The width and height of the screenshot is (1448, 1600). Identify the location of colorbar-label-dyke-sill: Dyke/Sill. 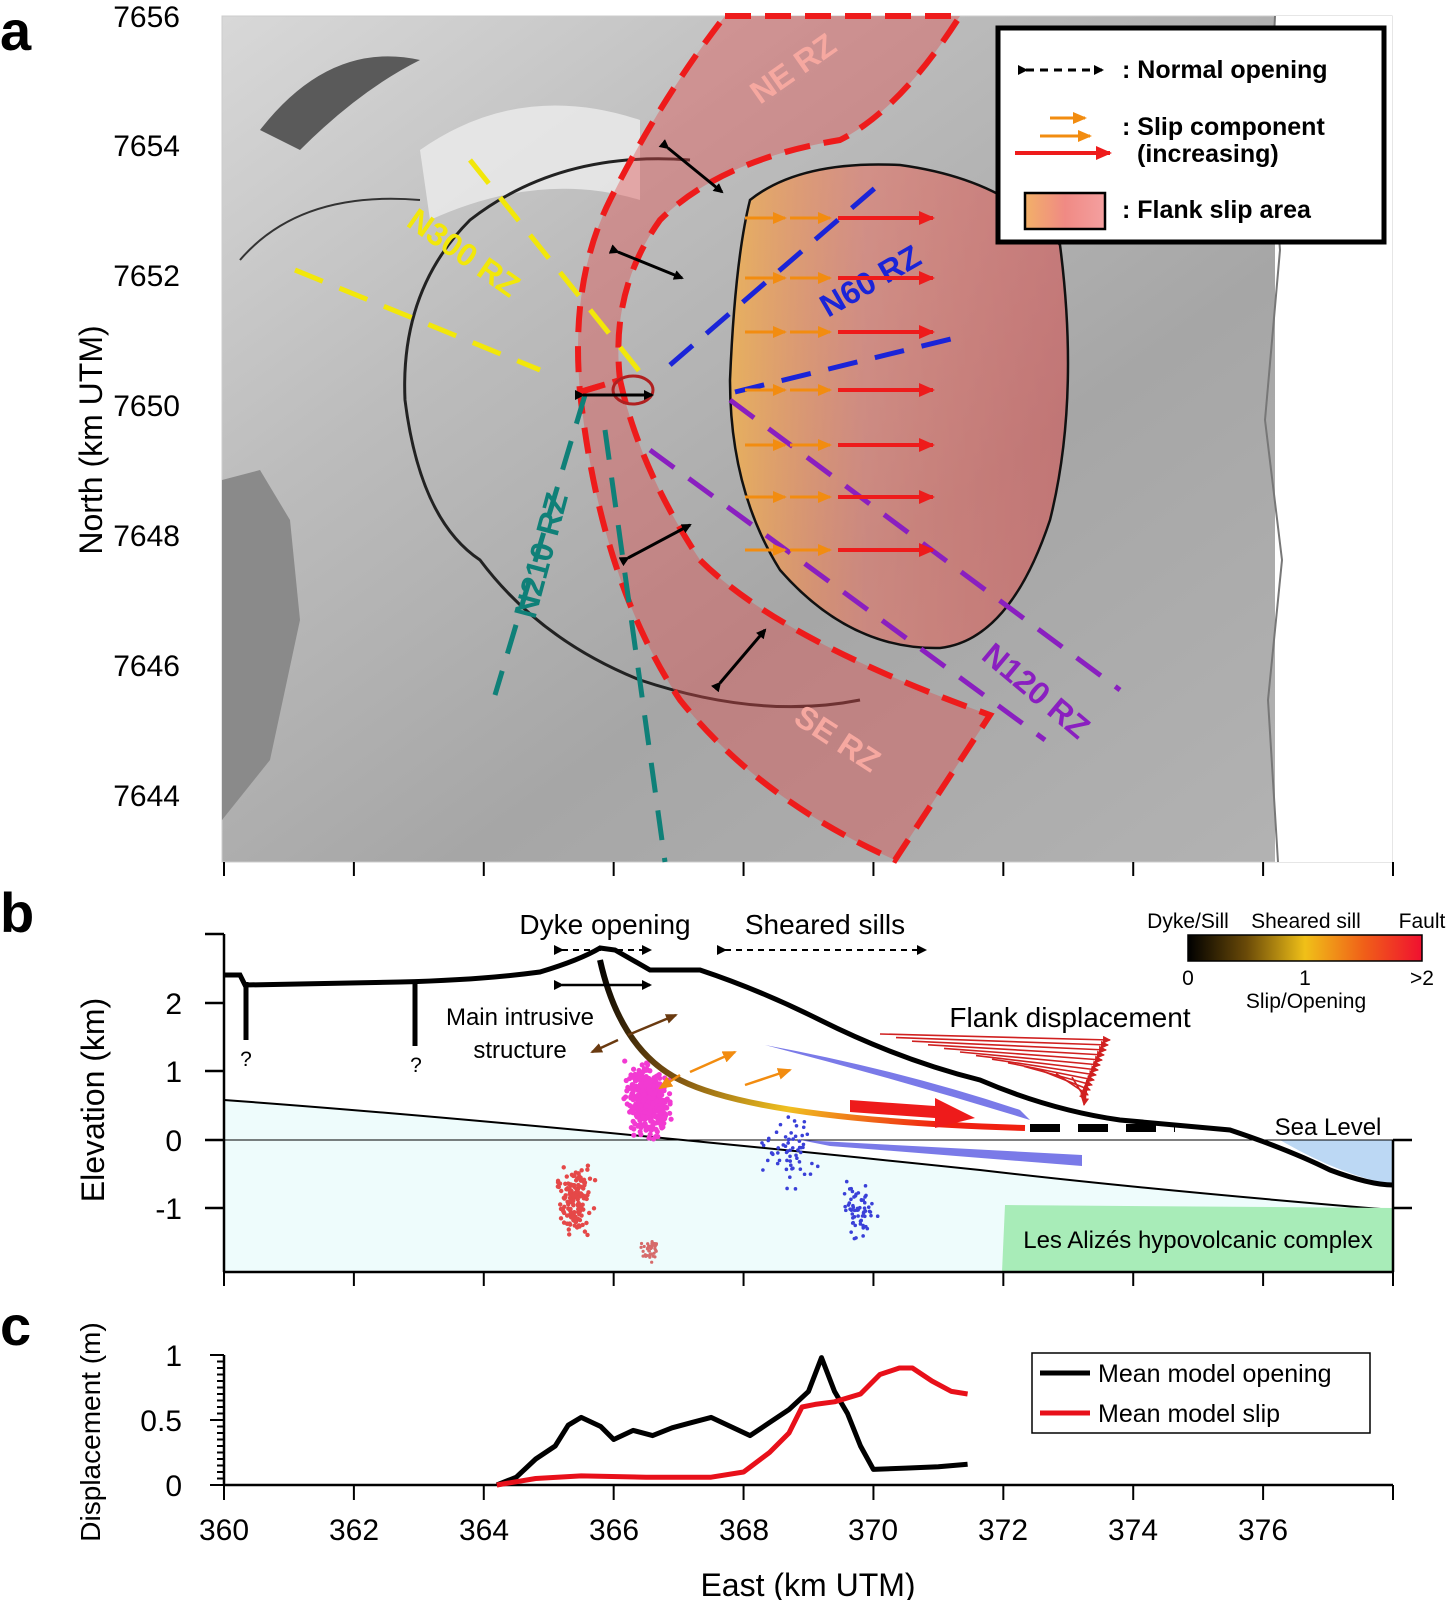
(1188, 921).